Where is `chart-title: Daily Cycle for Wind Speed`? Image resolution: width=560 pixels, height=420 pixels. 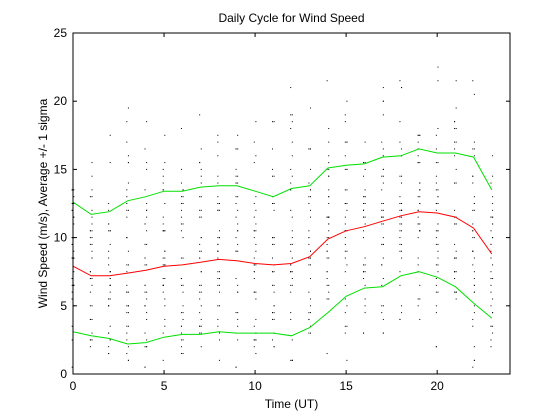
chart-title: Daily Cycle for Wind Speed is located at coordinates (291, 18).